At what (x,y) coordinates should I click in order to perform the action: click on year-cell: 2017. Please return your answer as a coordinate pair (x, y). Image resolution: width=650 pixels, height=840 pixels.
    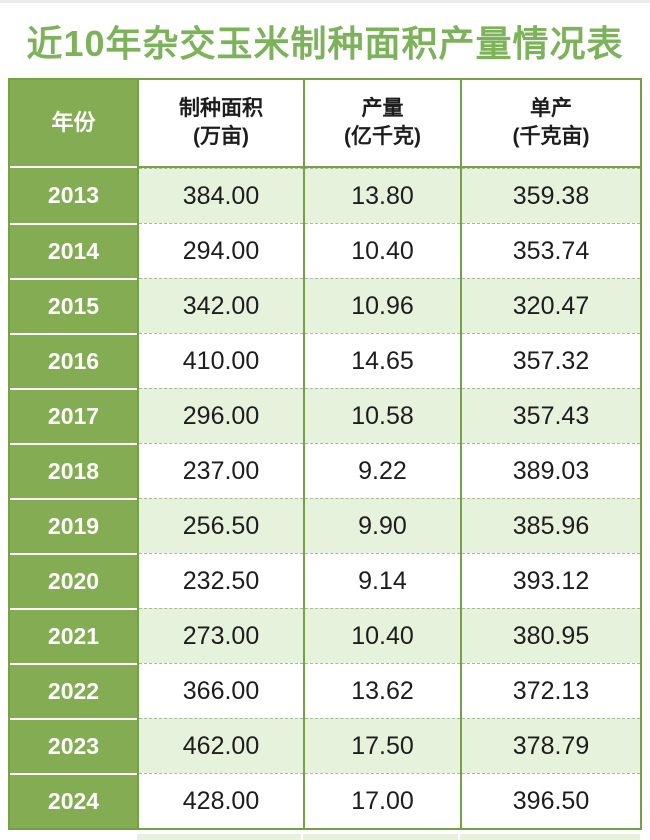
    Looking at the image, I should click on (73, 415).